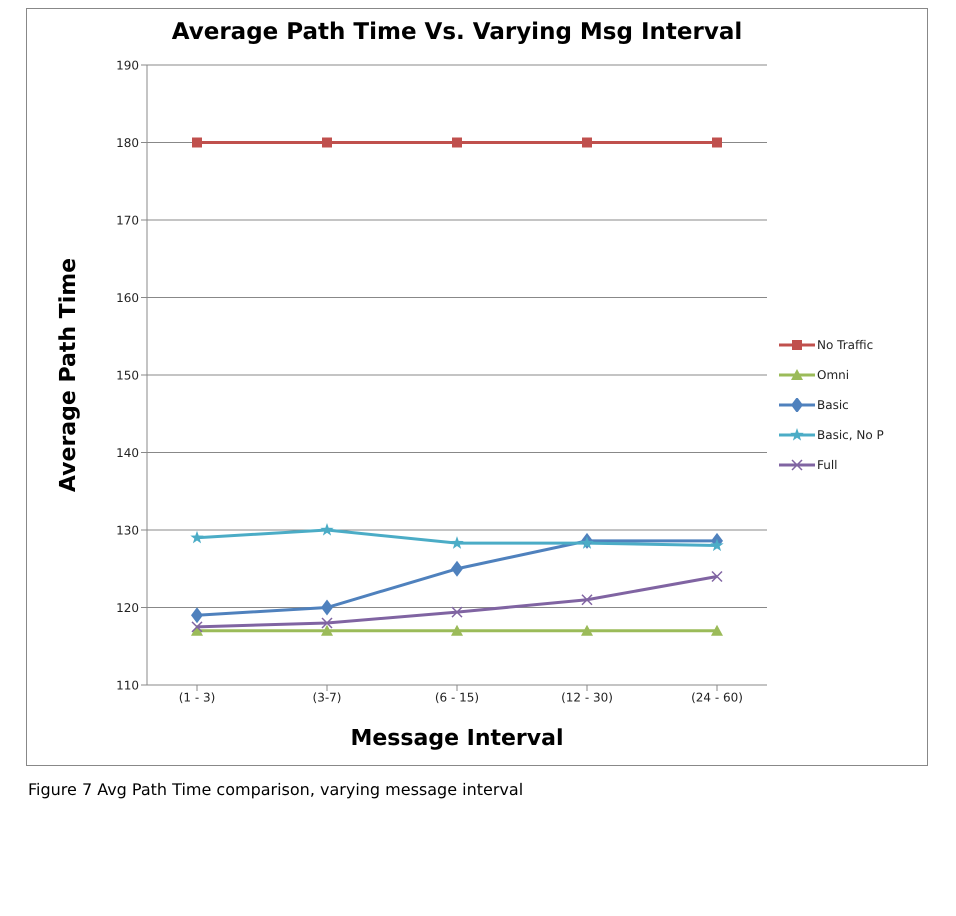  I want to click on x-tick-label: (24 - 60), so click(717, 697).